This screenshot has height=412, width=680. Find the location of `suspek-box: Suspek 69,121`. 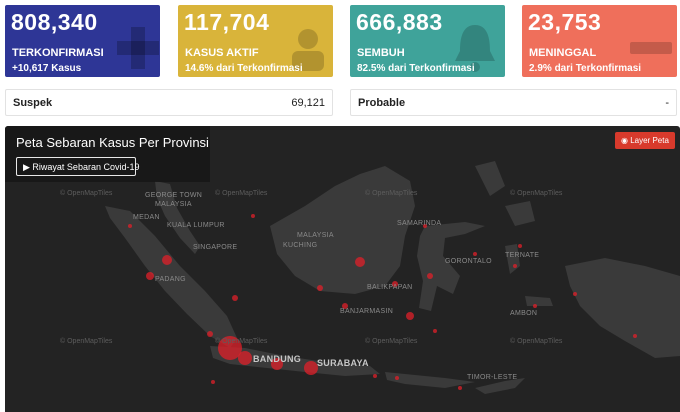

suspek-box: Suspek 69,121 is located at coordinates (169, 102).